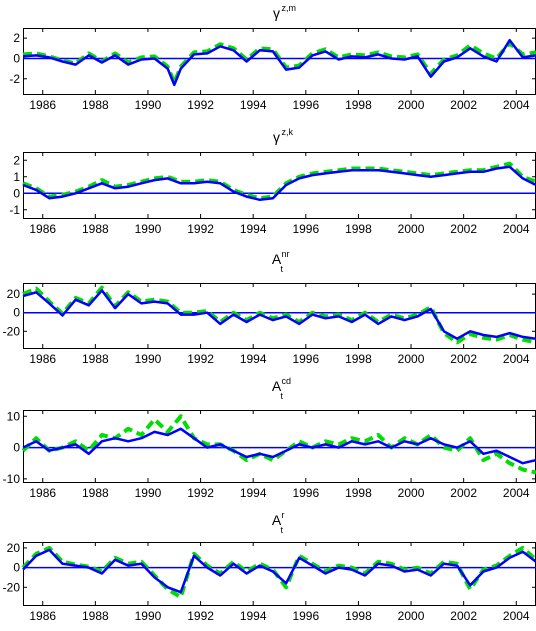  I want to click on axes-box, so click(279, 185).